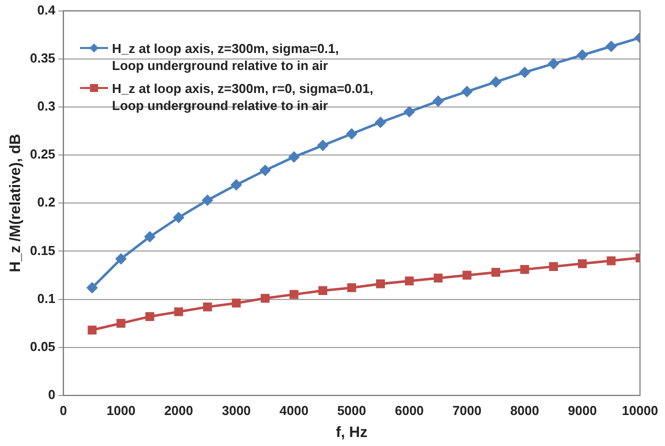 The width and height of the screenshot is (665, 446). What do you see at coordinates (15, 203) in the screenshot?
I see `y-axis-title: H_z /M(relative), dB` at bounding box center [15, 203].